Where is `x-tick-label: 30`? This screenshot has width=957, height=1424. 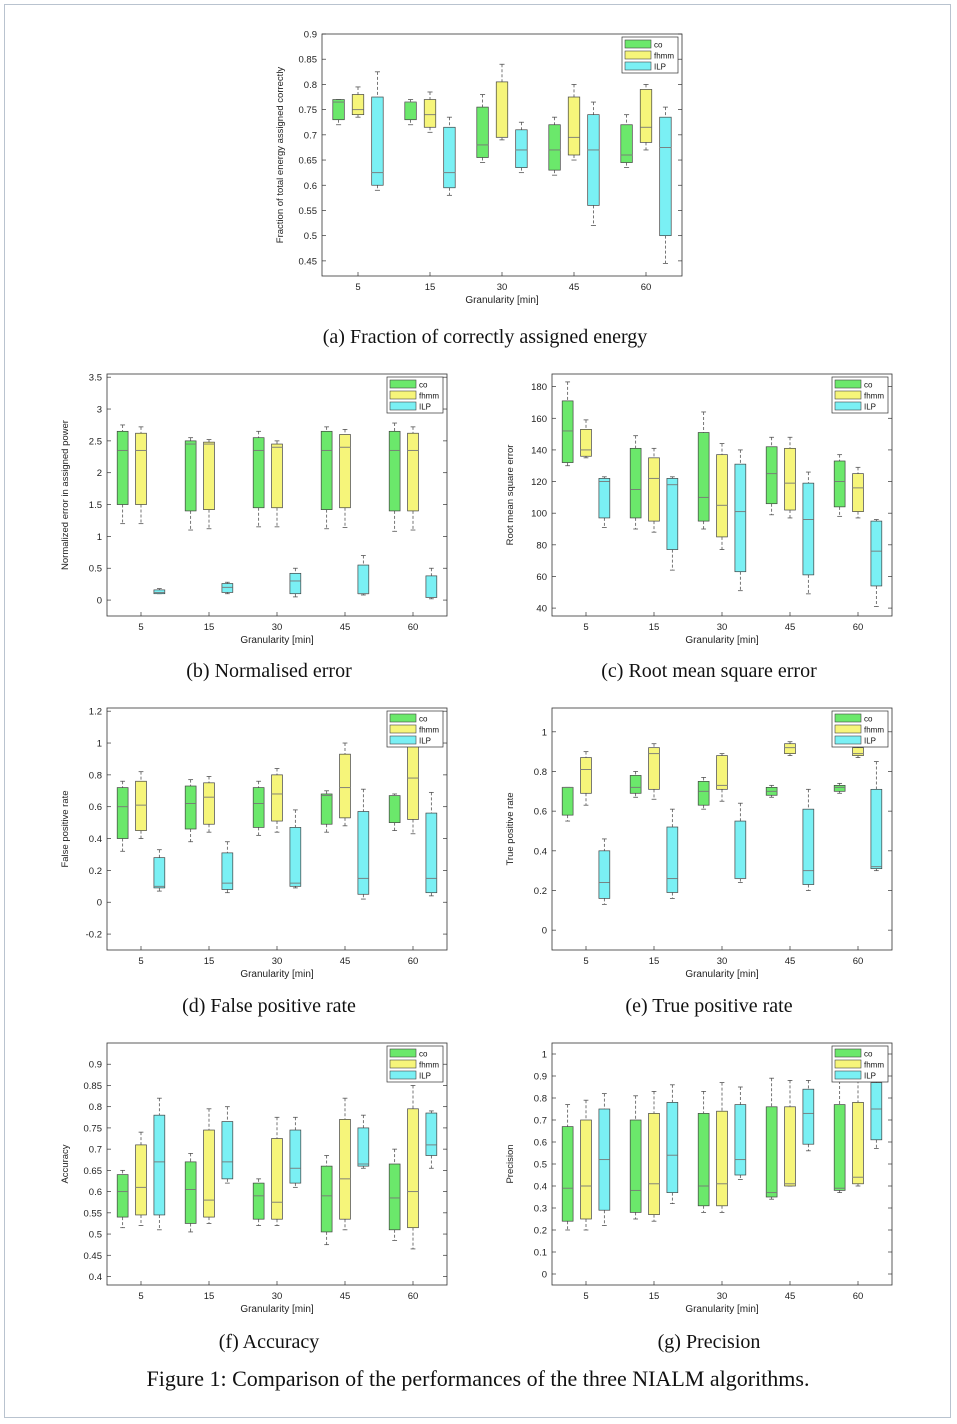
x-tick-label: 30 is located at coordinates (722, 1296).